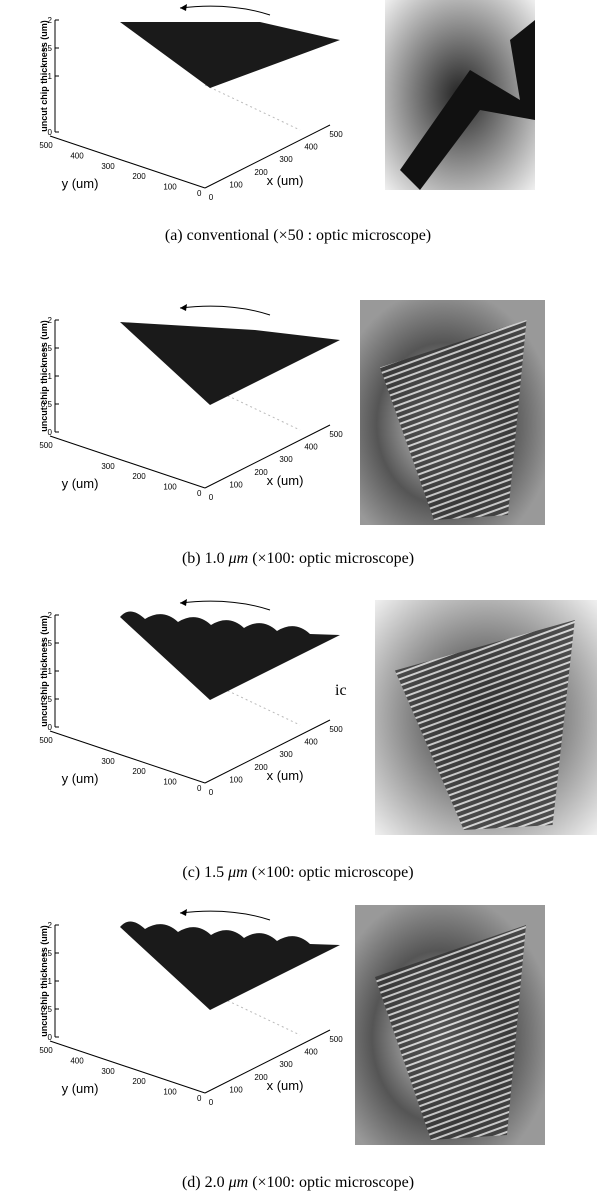 This screenshot has width=597, height=1202. I want to click on stray-text: ic, so click(341, 690).